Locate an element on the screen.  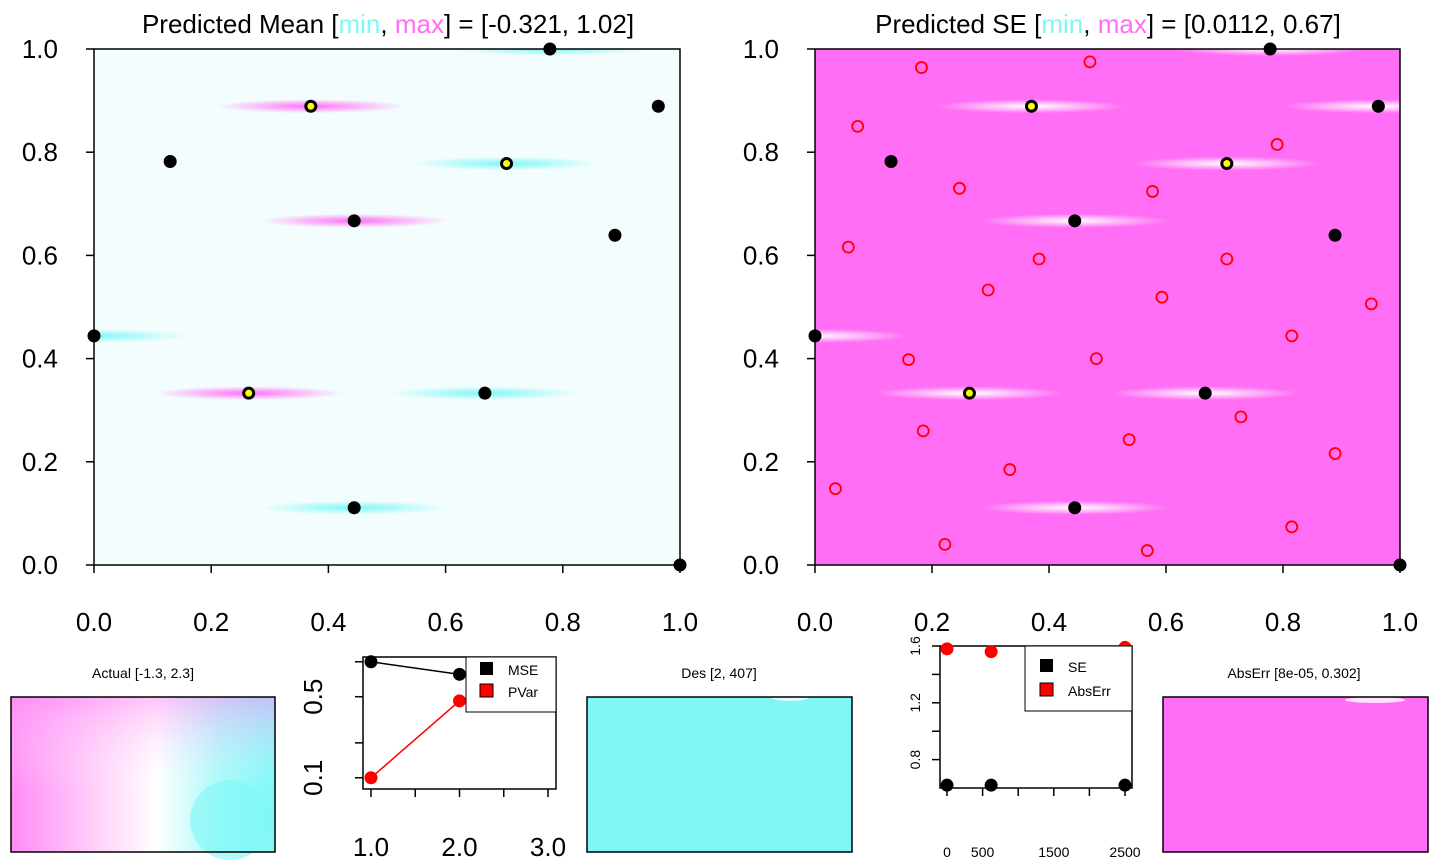
legend-swatch-mse is located at coordinates (486, 668).